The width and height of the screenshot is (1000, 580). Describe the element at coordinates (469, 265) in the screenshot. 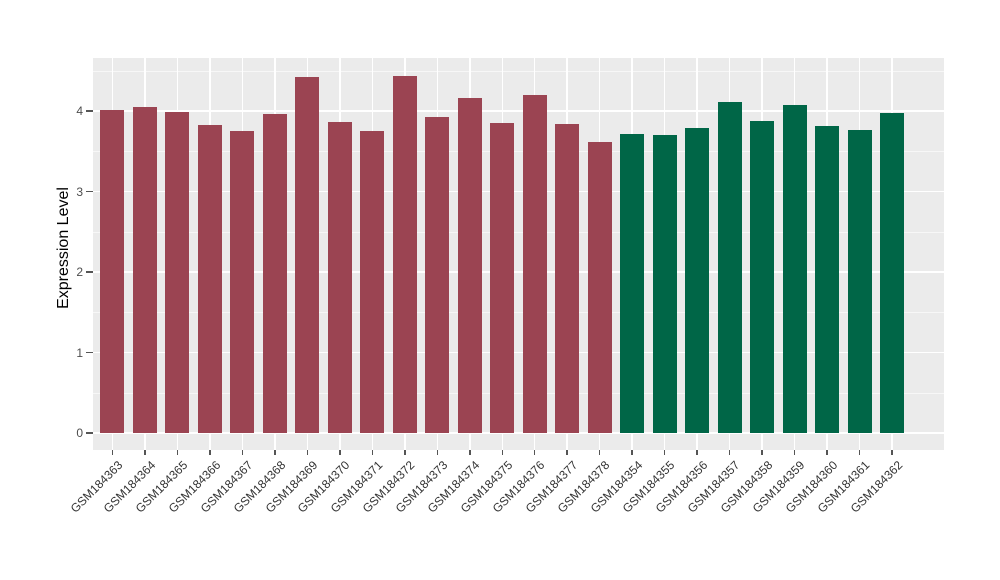

I see `bar-GSM184374` at that location.